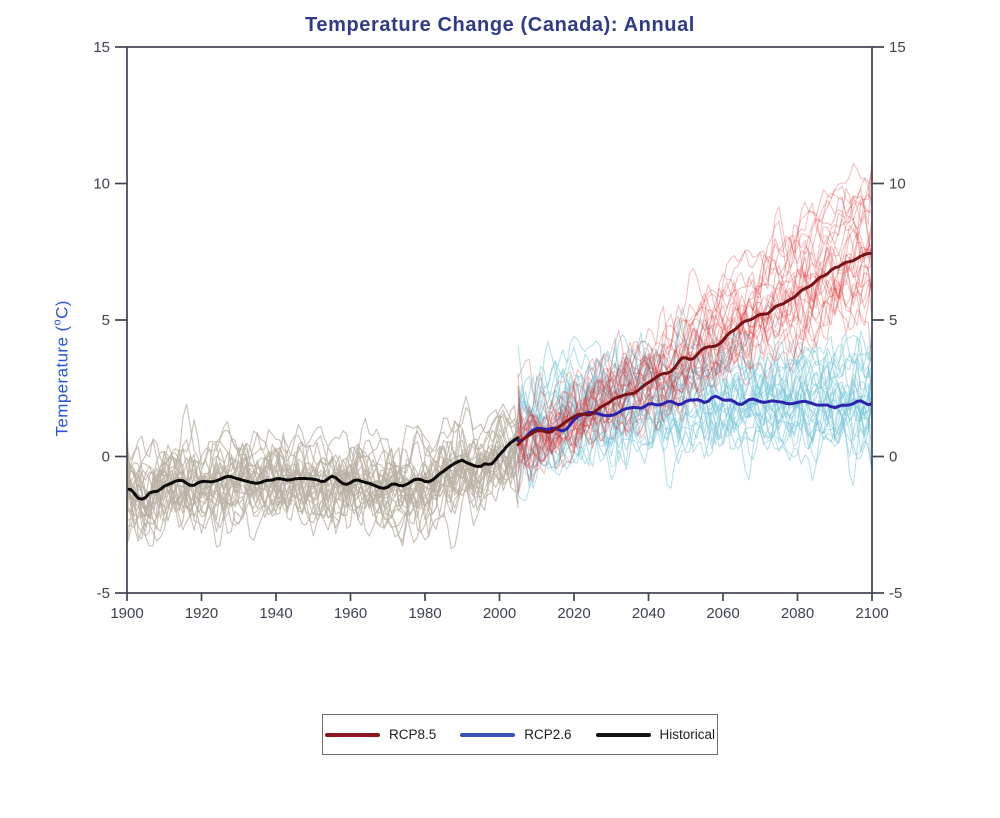  I want to click on x-tick-label: 1920, so click(201, 613).